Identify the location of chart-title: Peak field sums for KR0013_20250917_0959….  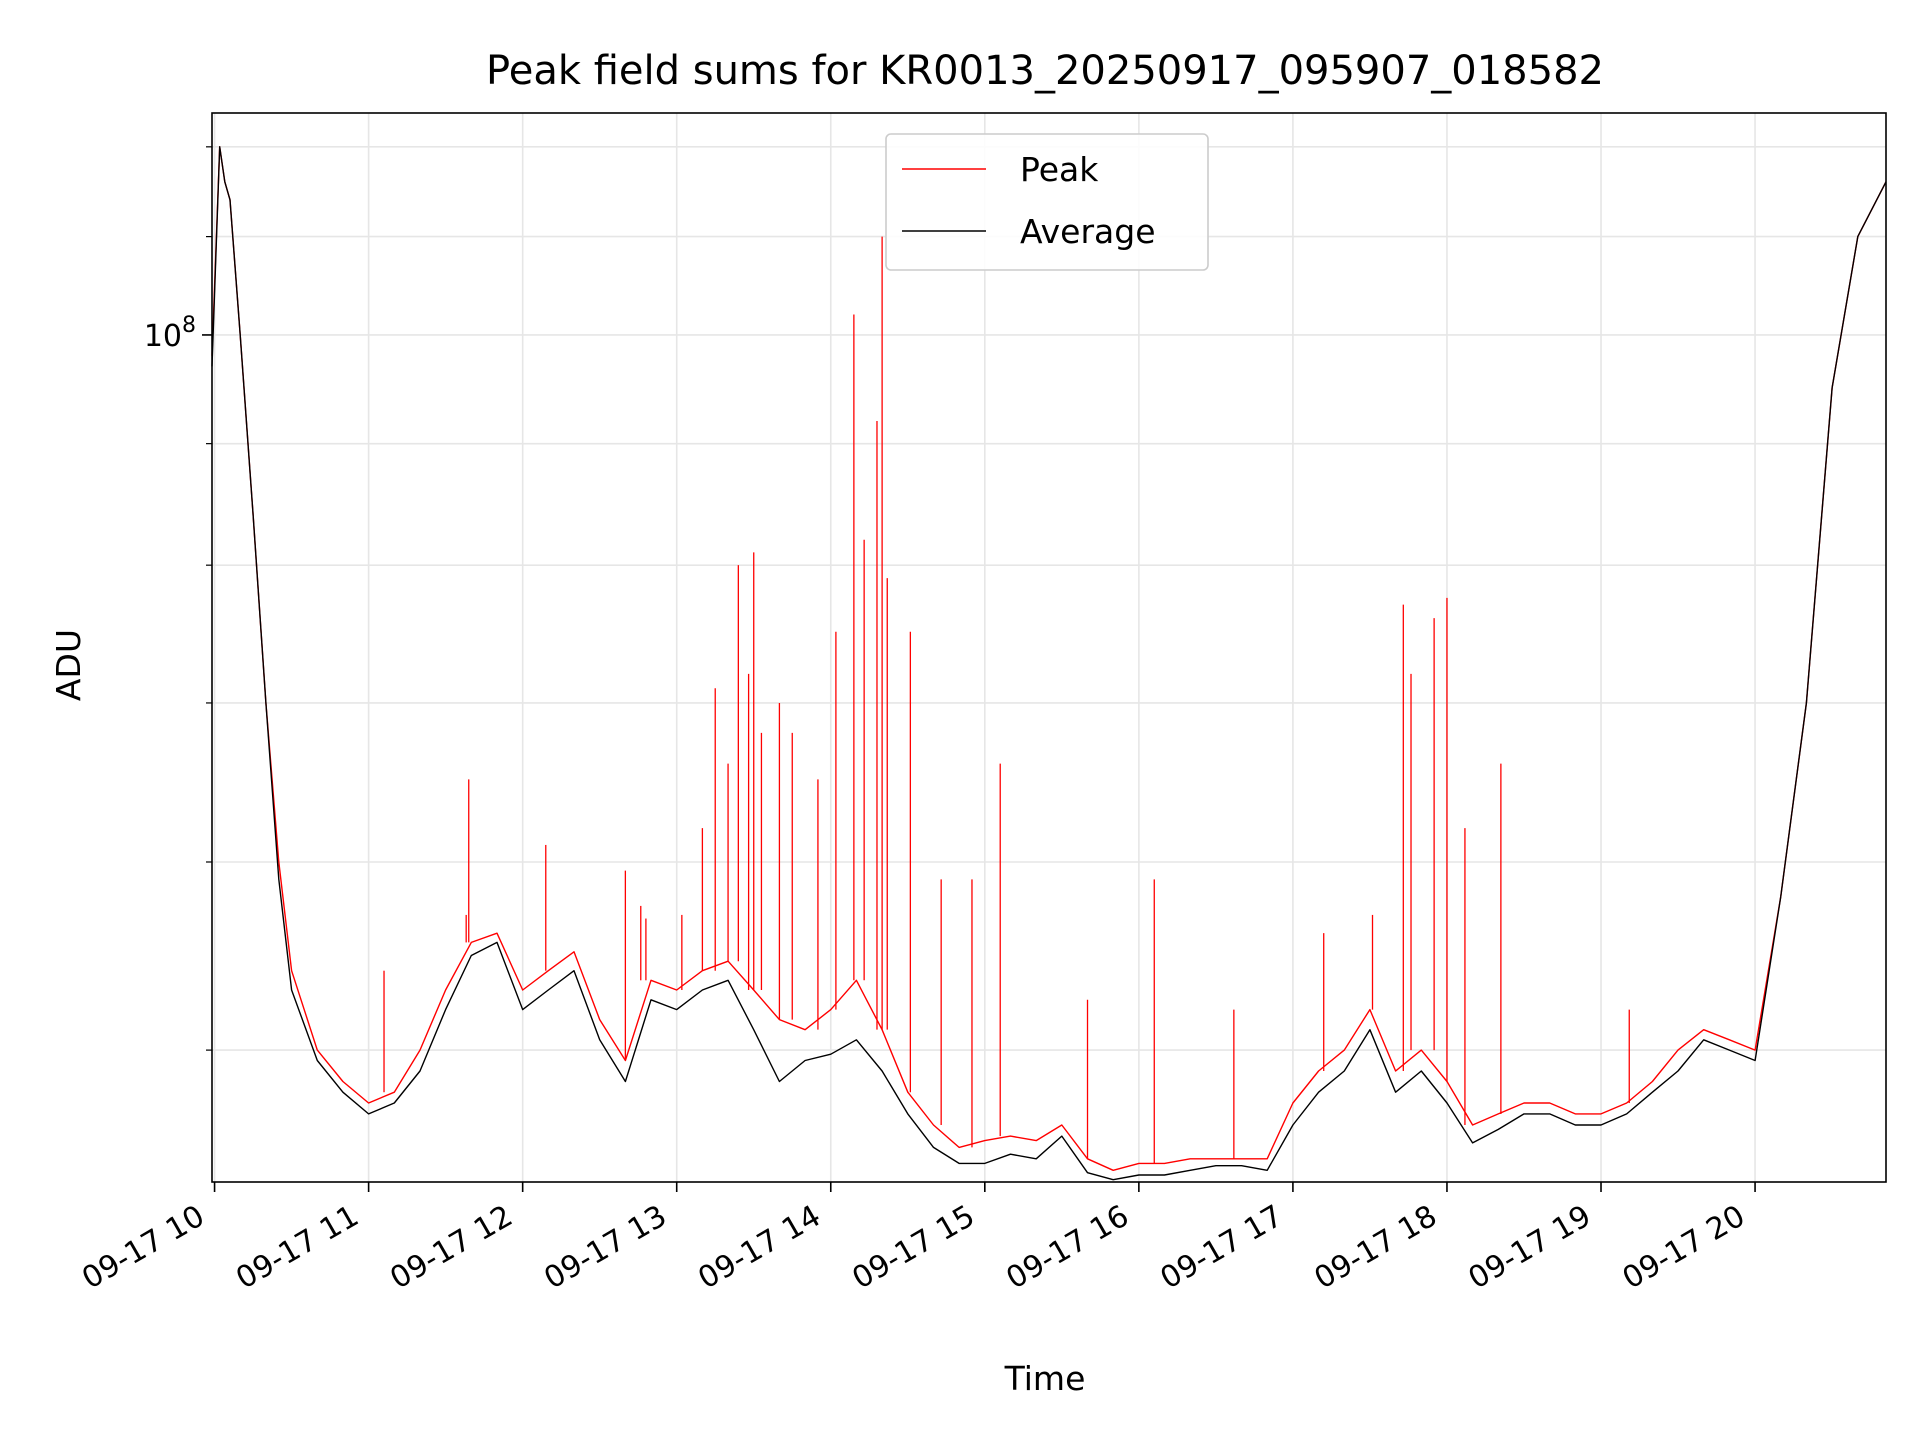
(1045, 71).